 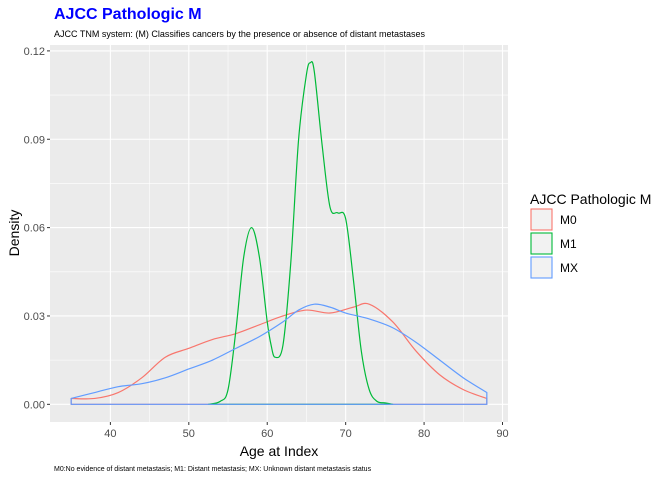 What do you see at coordinates (267, 434) in the screenshot?
I see `x-tick-label: 60` at bounding box center [267, 434].